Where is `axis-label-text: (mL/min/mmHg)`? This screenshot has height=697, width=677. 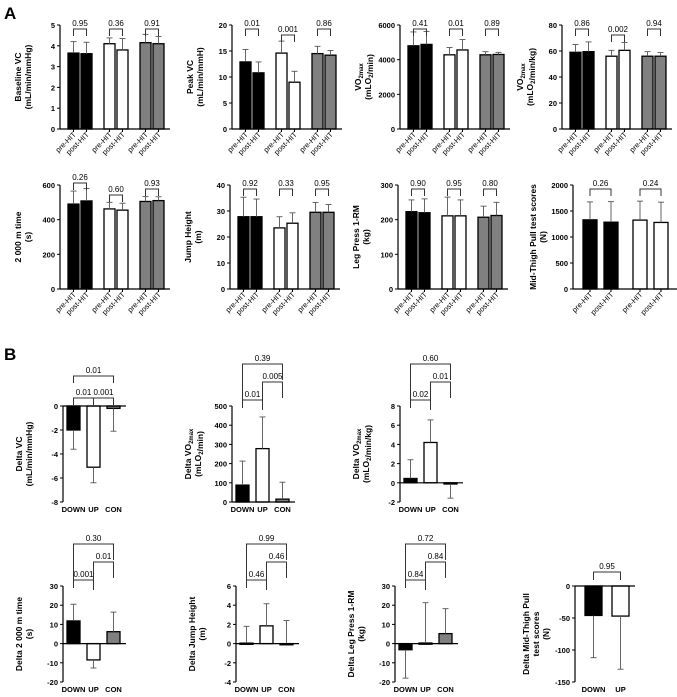 axis-label-text: (mL/min/mmHg) is located at coordinates (29, 453).